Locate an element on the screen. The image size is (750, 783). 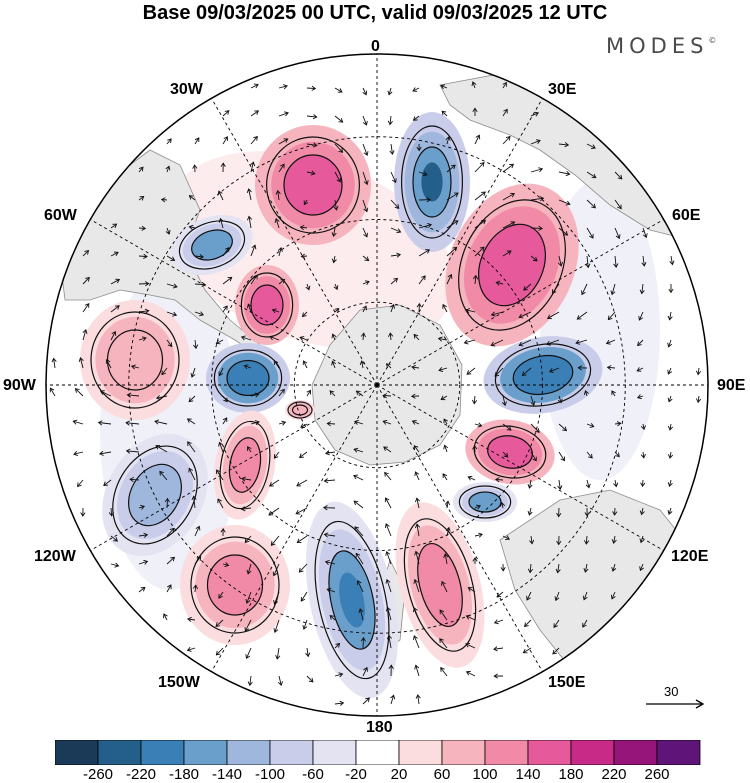
lon-label-90e: 90E is located at coordinates (731, 385).